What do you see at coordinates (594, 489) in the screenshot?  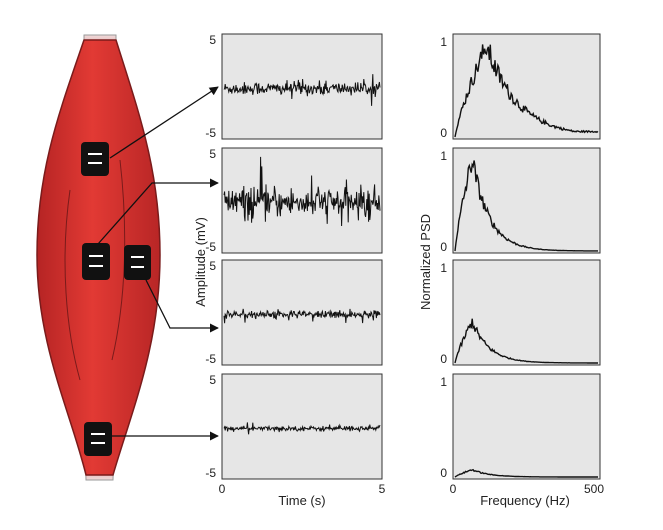 I see `x-tick-label: 500` at bounding box center [594, 489].